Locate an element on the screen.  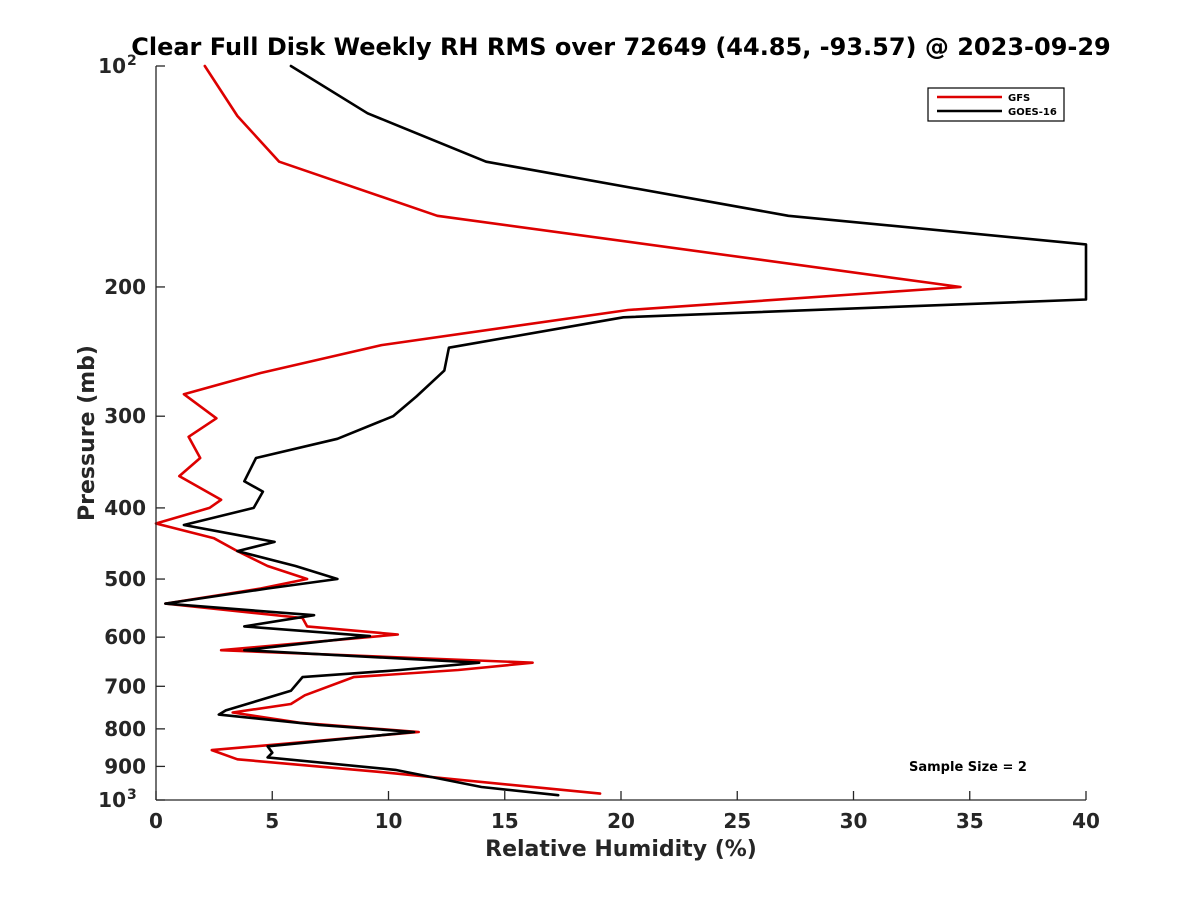
legend: GFS GOES-16 is located at coordinates (996, 104).